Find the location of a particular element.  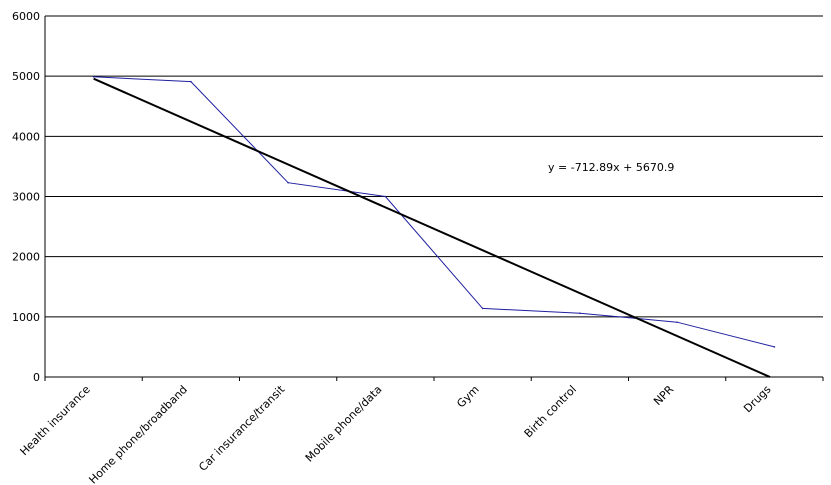

x-category-label: Gym is located at coordinates (467, 396).